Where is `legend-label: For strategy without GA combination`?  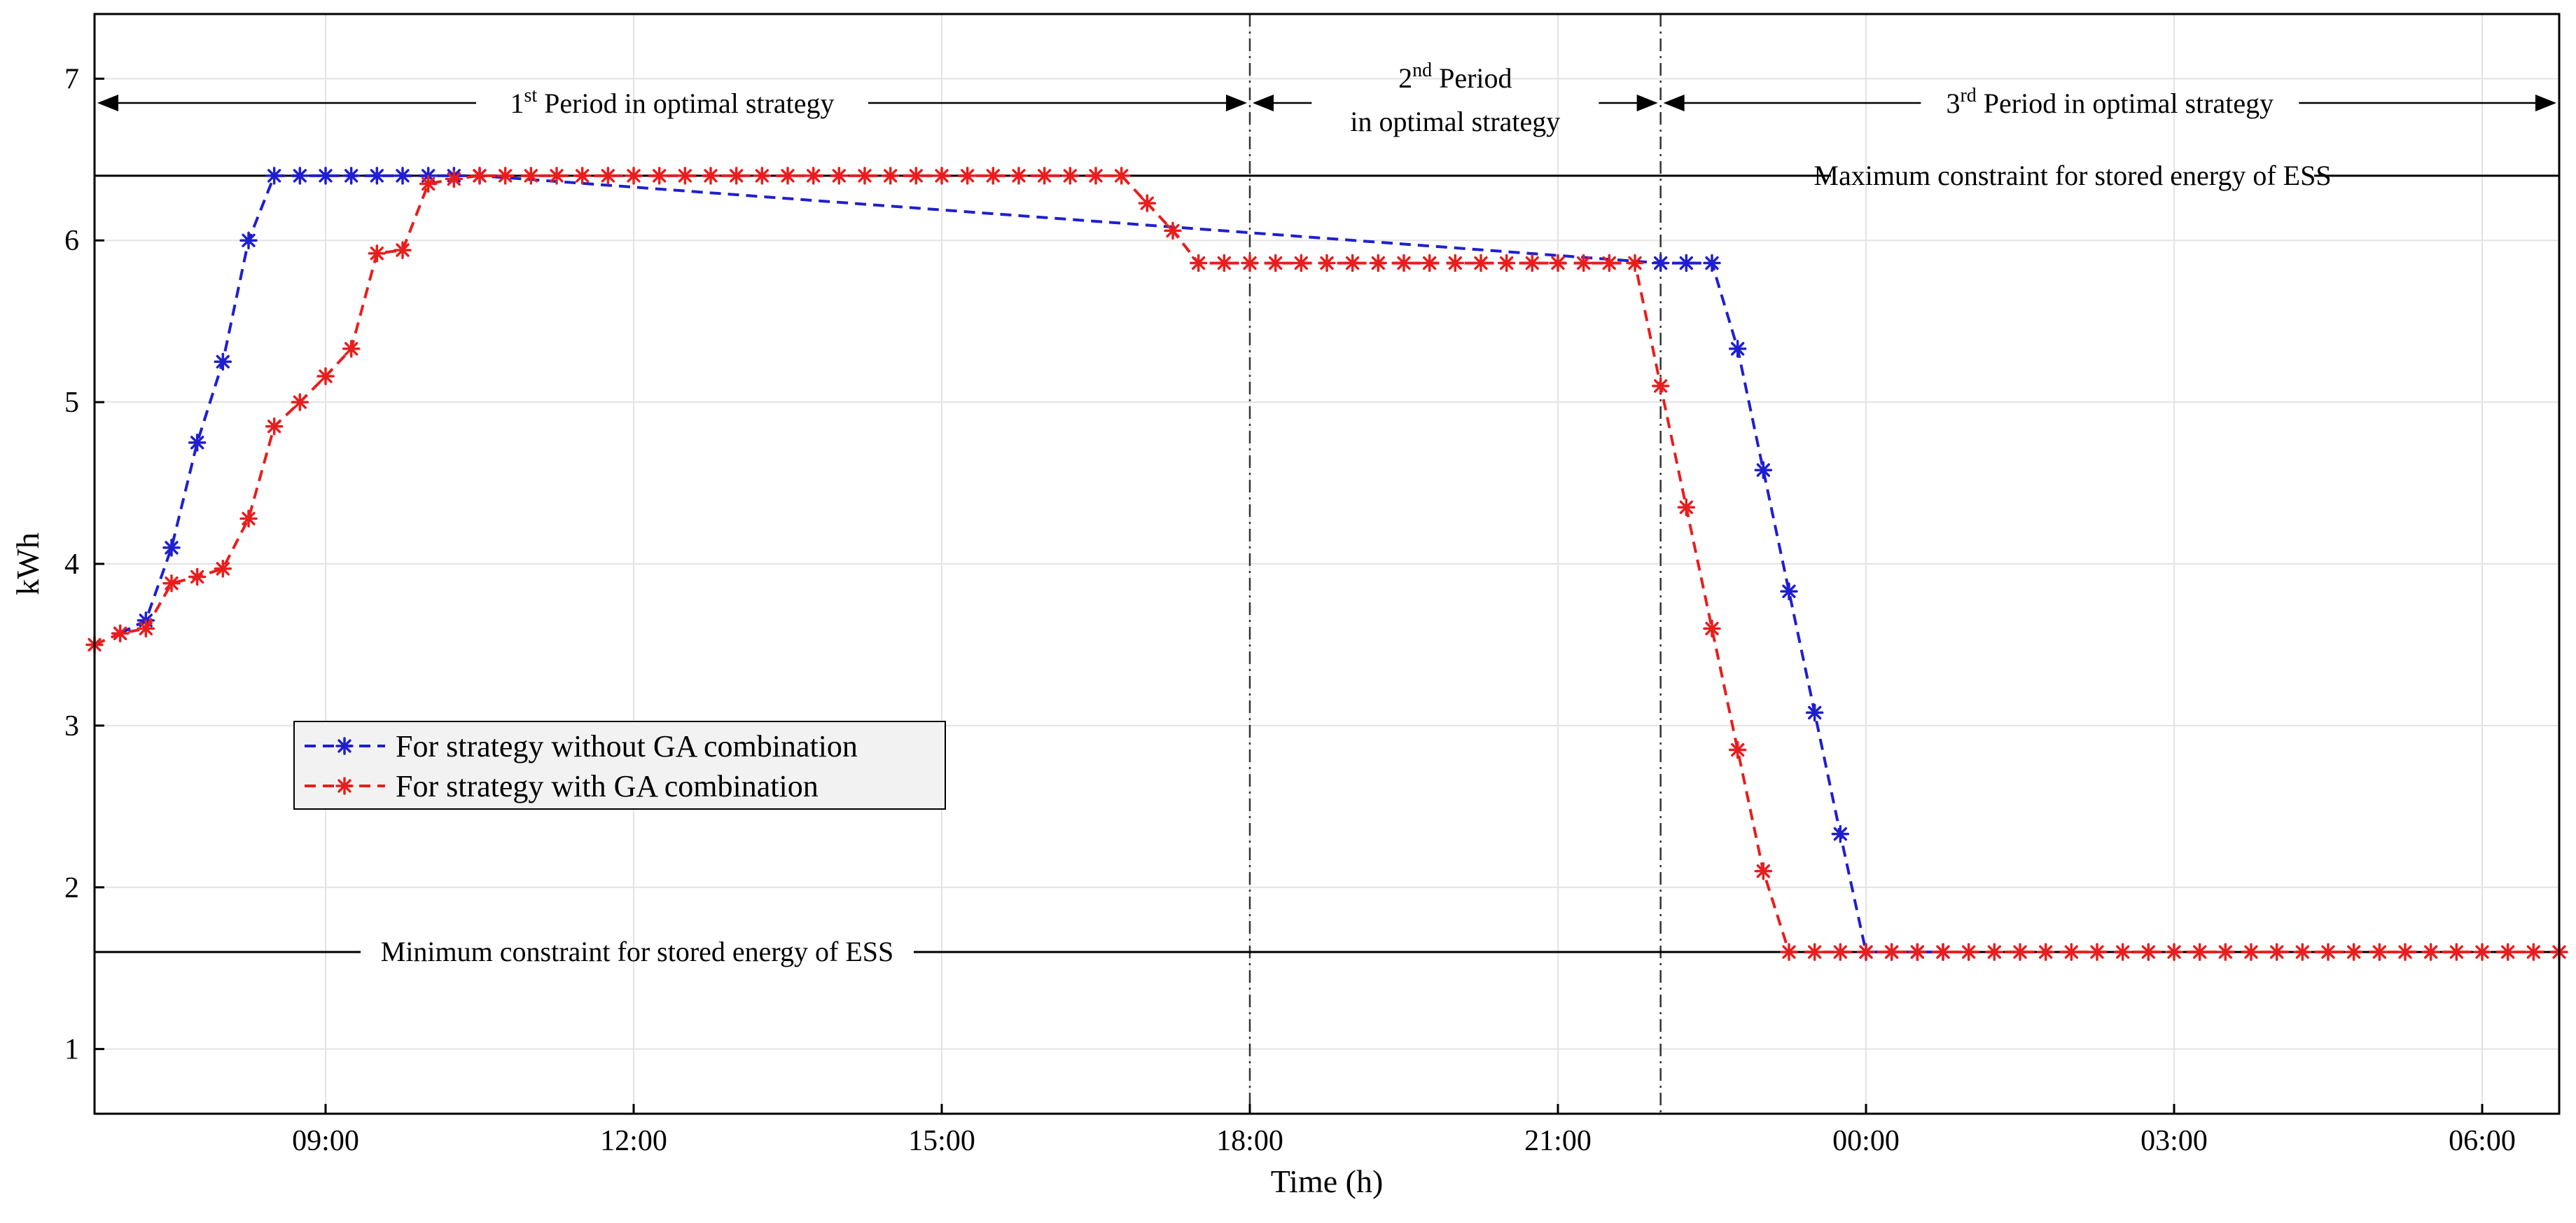
legend-label: For strategy without GA combination is located at coordinates (627, 746).